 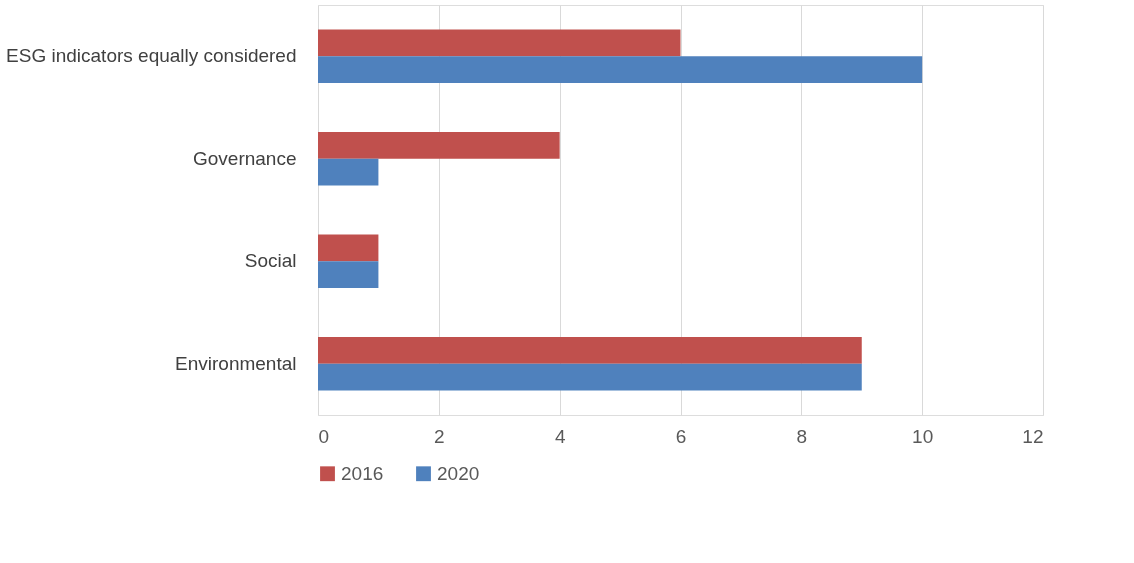 What do you see at coordinates (458, 473) in the screenshot?
I see `legend-label: 2020` at bounding box center [458, 473].